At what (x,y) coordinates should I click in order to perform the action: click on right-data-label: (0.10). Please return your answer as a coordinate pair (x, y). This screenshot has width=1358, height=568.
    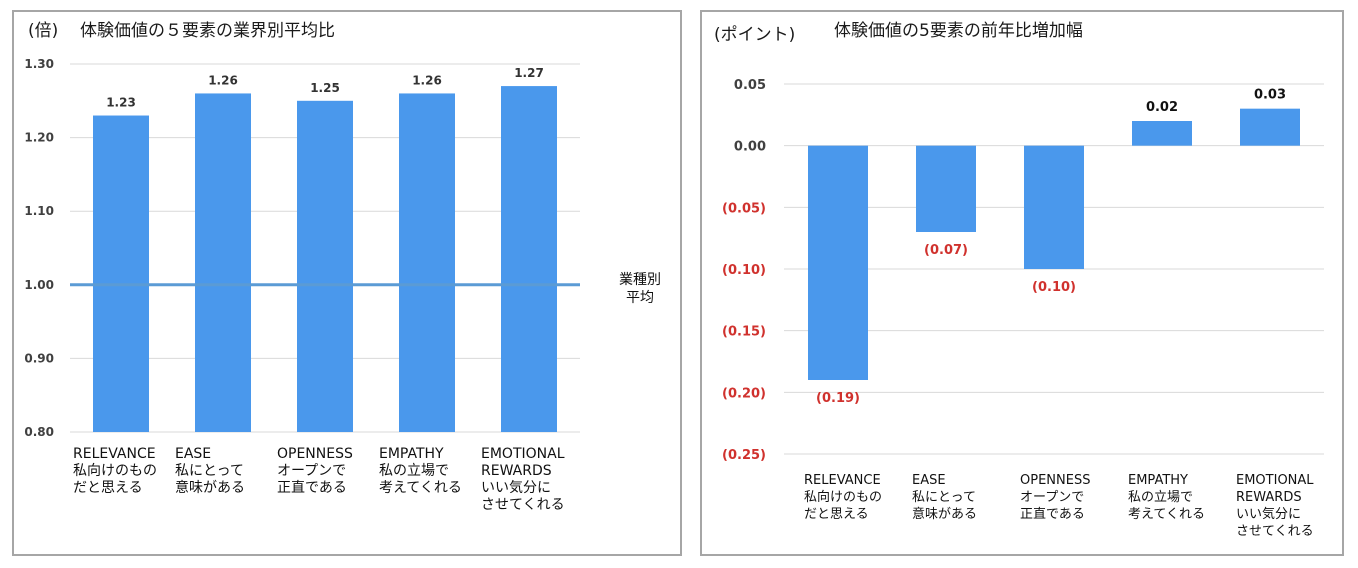
    Looking at the image, I should click on (1054, 287).